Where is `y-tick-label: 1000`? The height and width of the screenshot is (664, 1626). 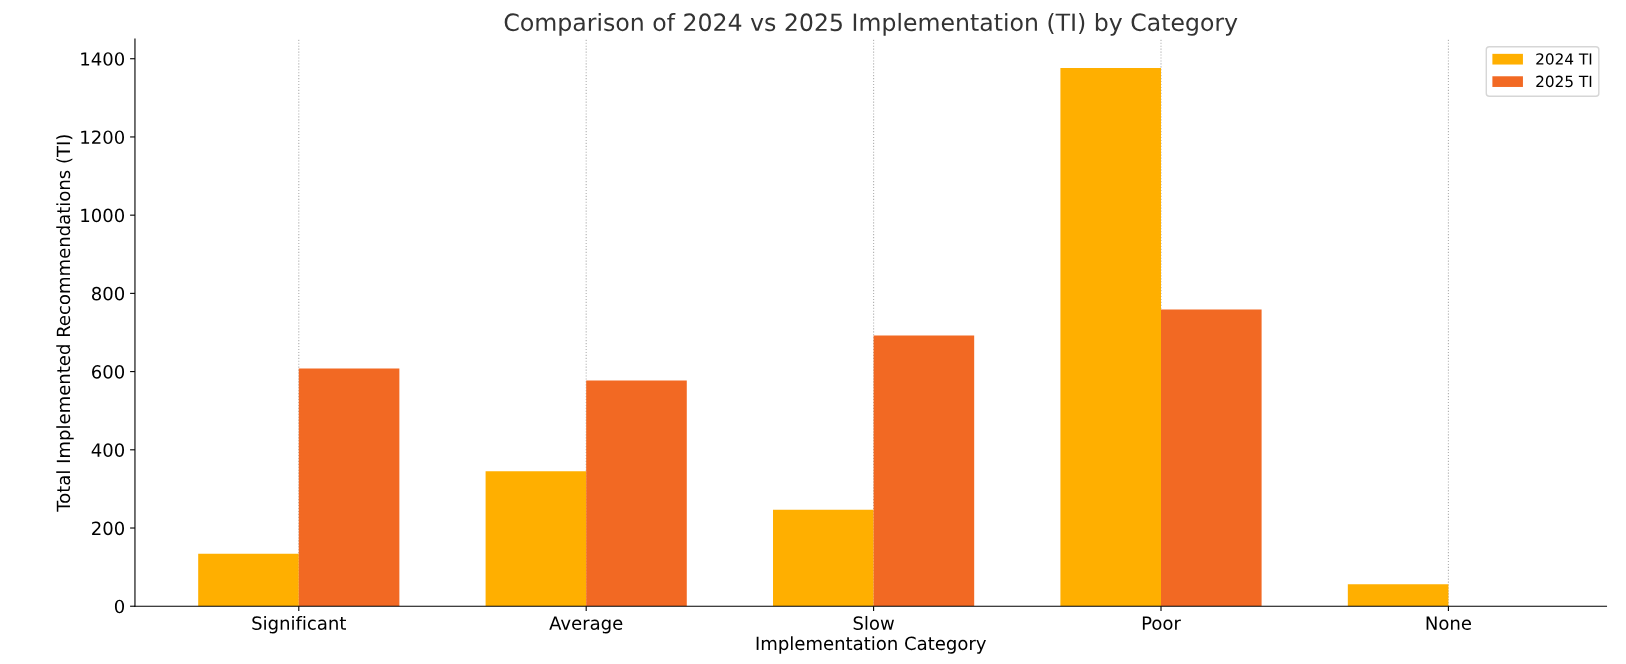 y-tick-label: 1000 is located at coordinates (103, 215).